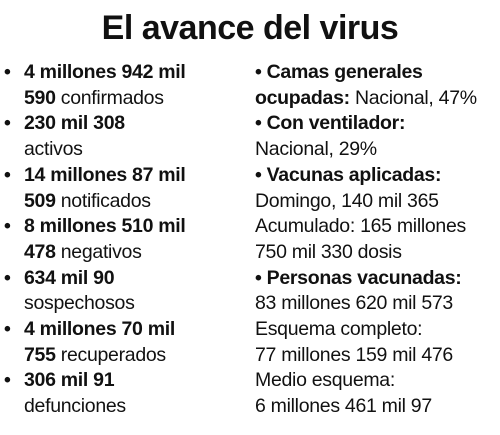 The image size is (500, 435). I want to click on section-value: Nacional, 47%, so click(413, 97).